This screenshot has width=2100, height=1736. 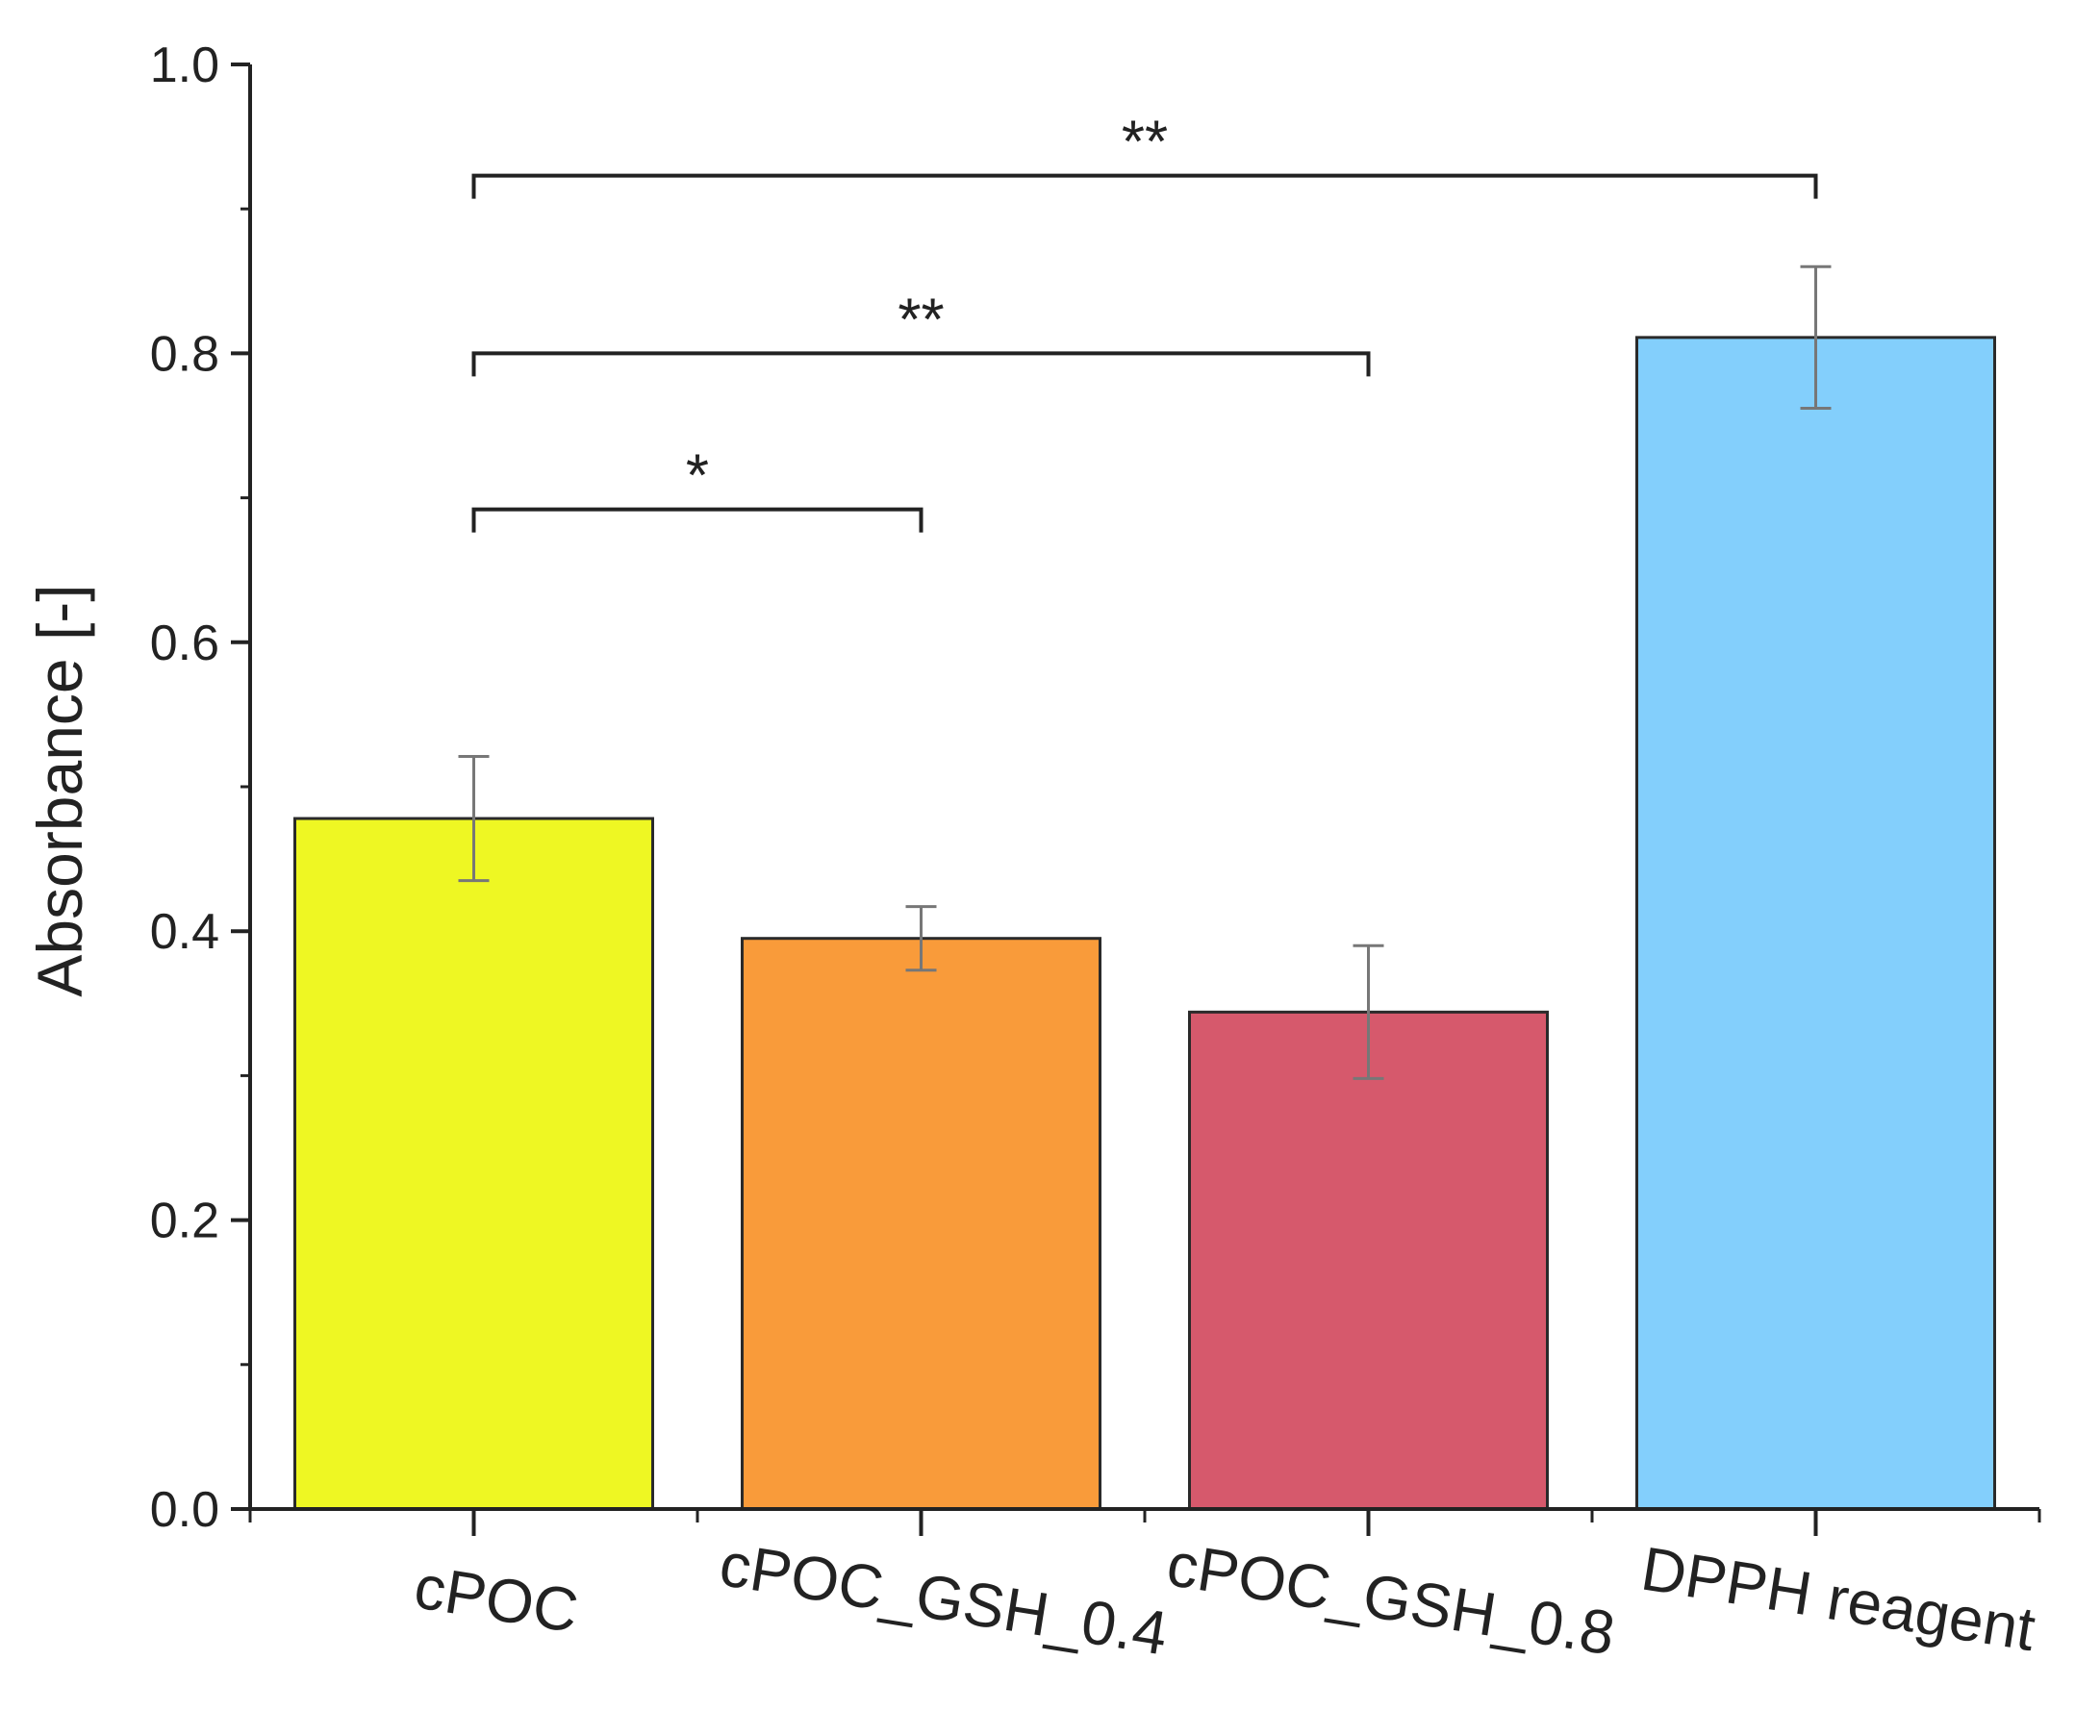 I want to click on y-tick-label: 0.2, so click(x=184, y=1221).